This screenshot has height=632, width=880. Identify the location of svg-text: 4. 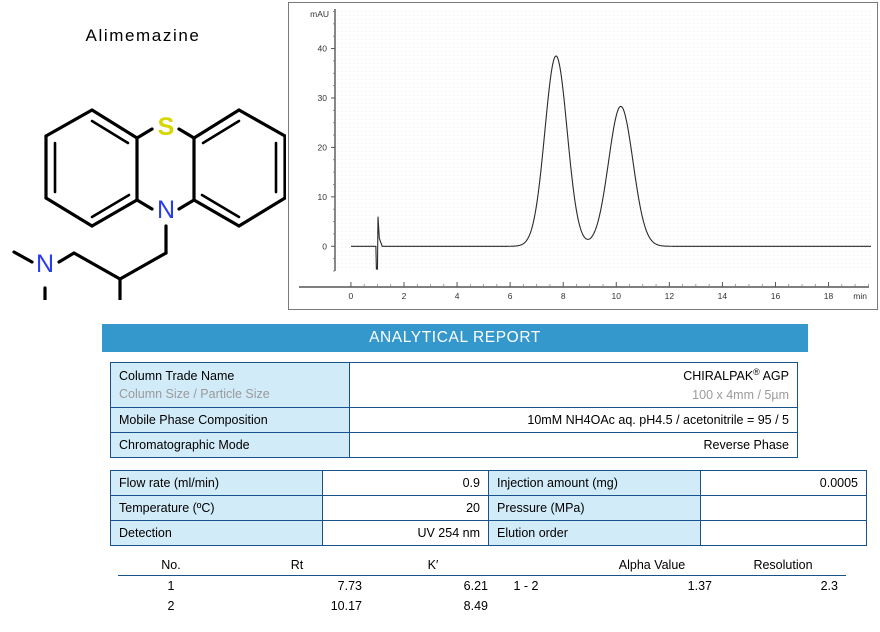
(457, 296).